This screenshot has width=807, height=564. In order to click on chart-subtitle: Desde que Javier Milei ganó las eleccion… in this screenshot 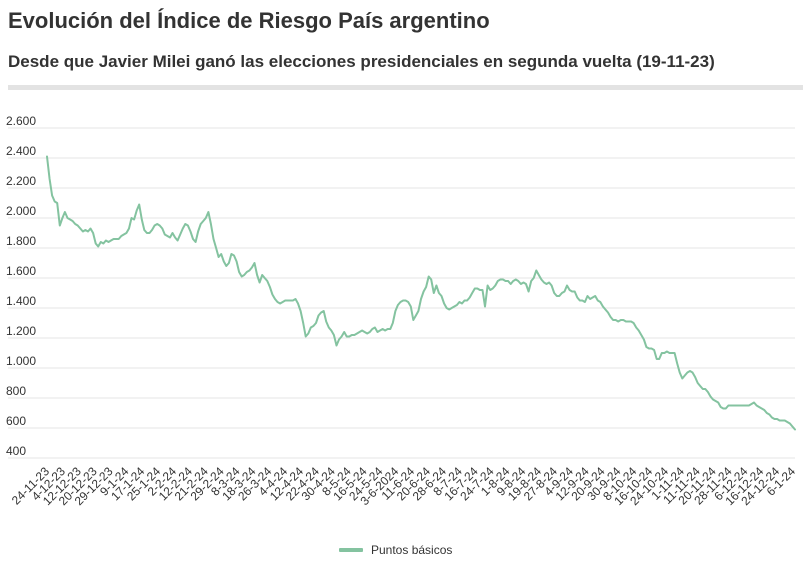, I will do `click(361, 61)`.